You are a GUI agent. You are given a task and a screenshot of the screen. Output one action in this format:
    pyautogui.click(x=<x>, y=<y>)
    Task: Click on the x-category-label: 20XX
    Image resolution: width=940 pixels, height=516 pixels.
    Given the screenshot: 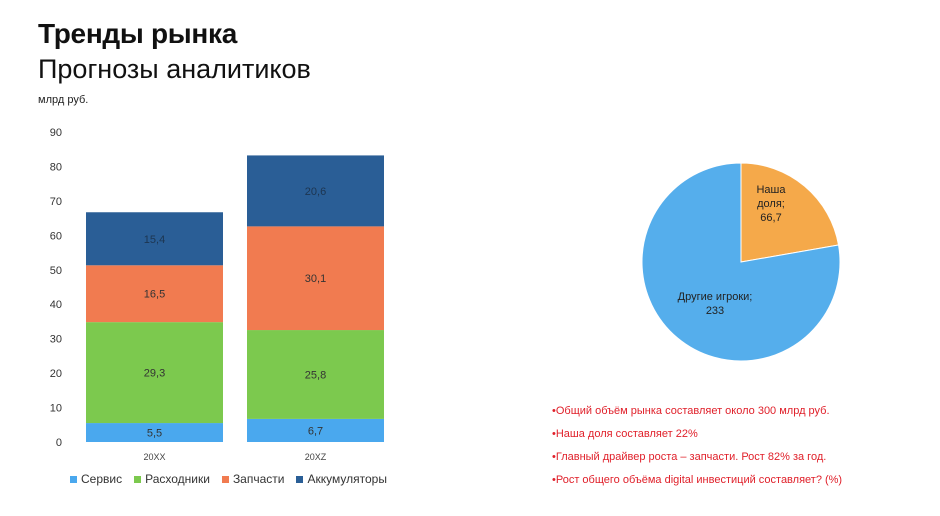 What is the action you would take?
    pyautogui.click(x=154, y=457)
    